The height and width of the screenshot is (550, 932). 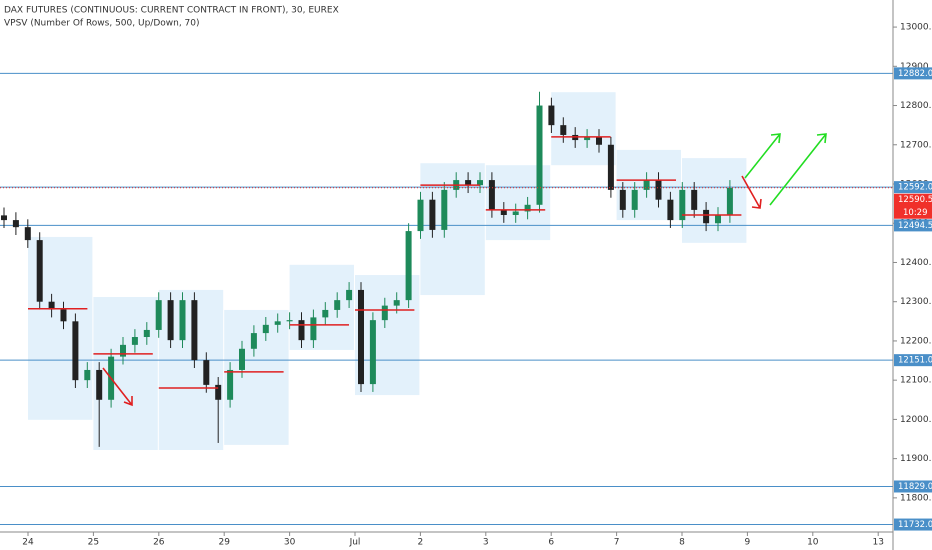 What do you see at coordinates (913, 206) in the screenshot?
I see `last-price-tag` at bounding box center [913, 206].